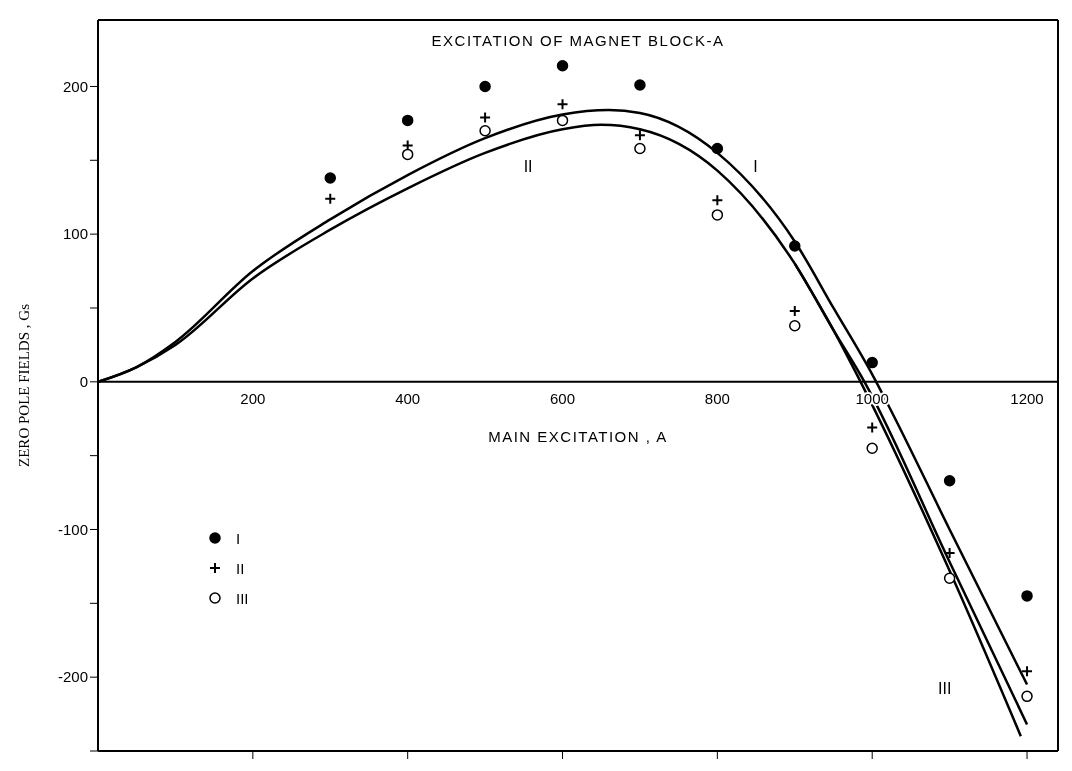  I want to click on legend-label: III, so click(242, 598).